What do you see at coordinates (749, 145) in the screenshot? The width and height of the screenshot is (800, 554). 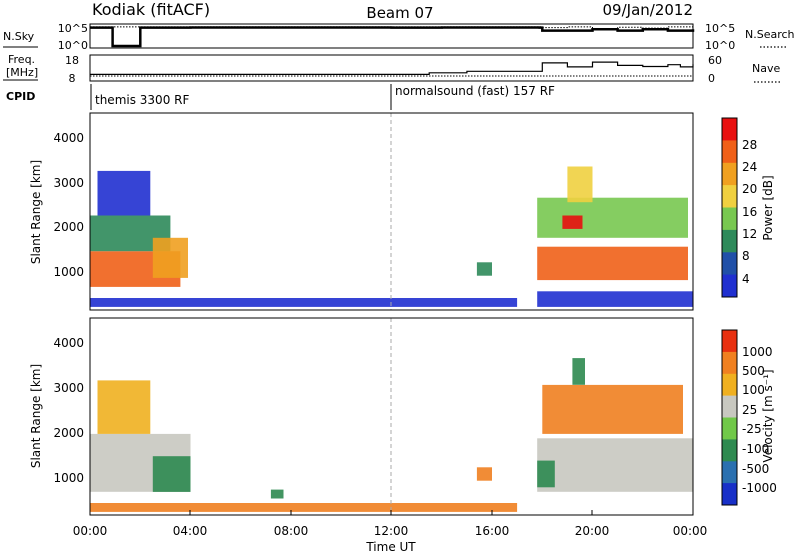 I see `power-cbar-tick-28: 28` at bounding box center [749, 145].